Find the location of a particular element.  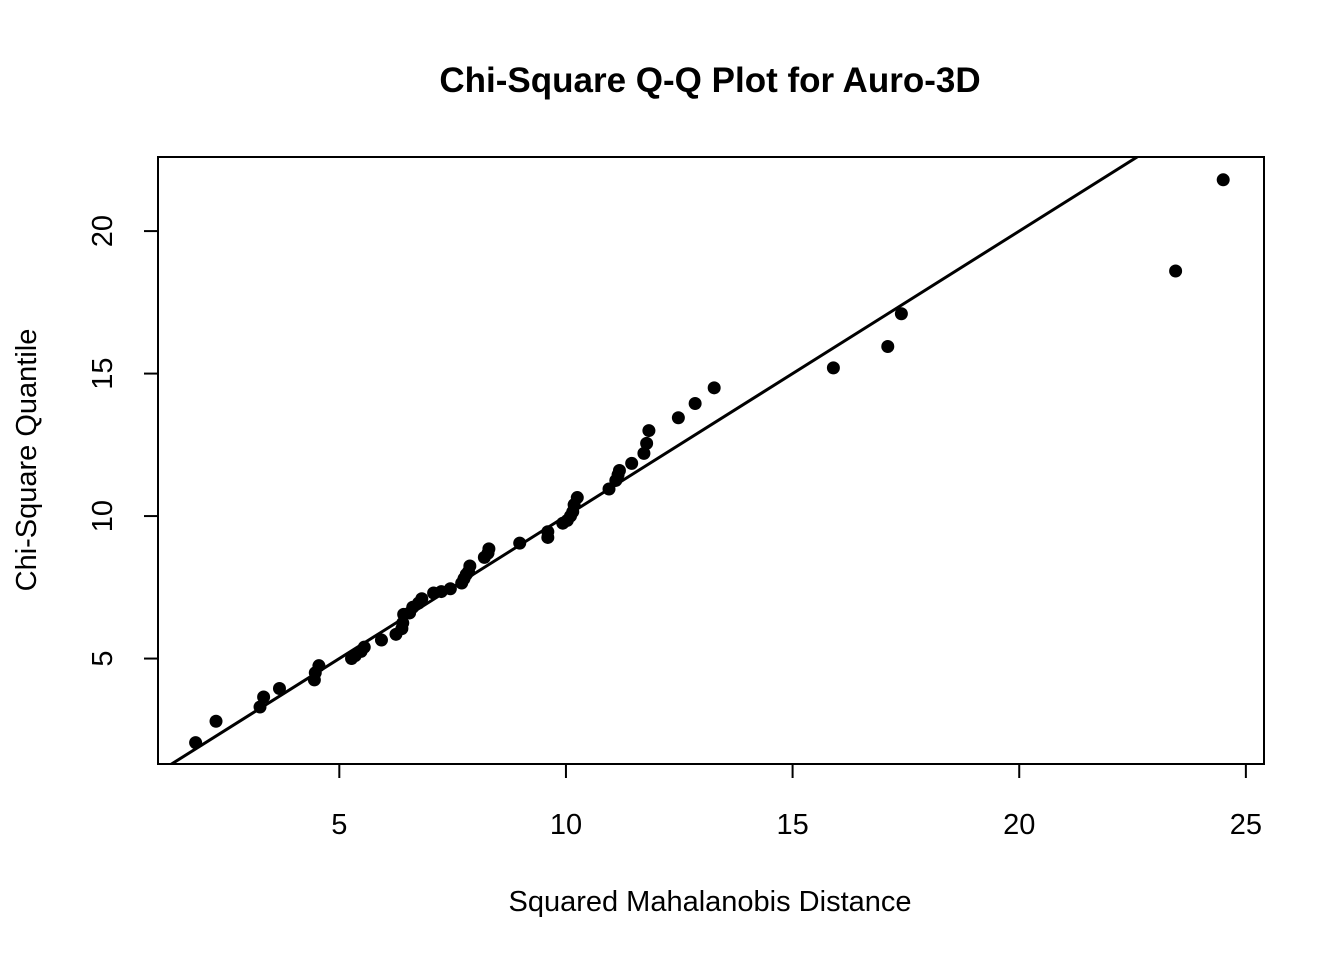

y-tick-label: 15 is located at coordinates (103, 373).